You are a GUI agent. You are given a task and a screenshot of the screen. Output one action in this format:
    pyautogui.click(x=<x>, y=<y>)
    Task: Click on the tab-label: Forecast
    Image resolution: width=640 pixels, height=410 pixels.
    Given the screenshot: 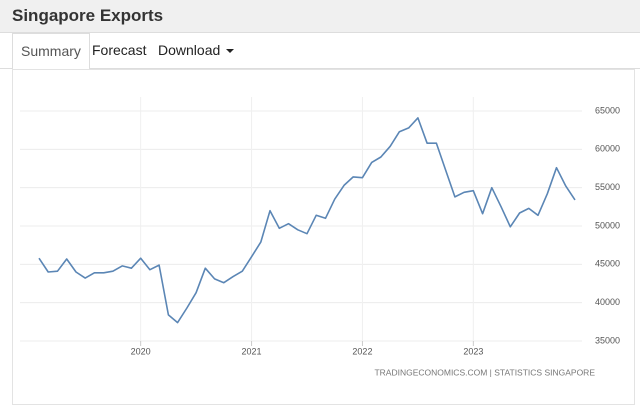 What is the action you would take?
    pyautogui.click(x=119, y=50)
    